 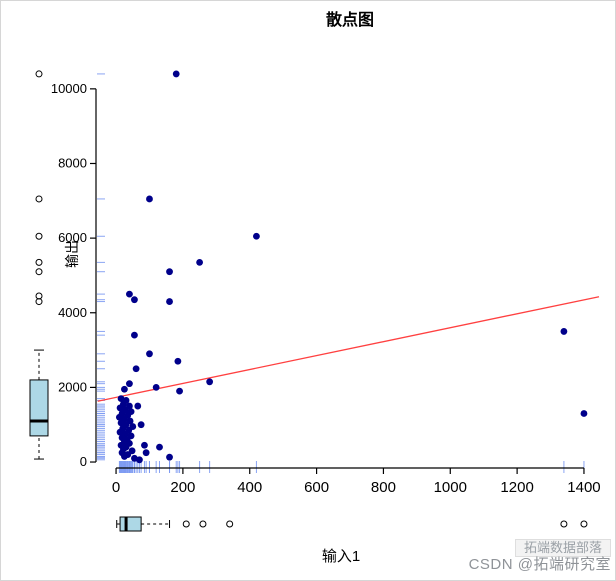 I want to click on x-tick-label: 400, so click(x=249, y=487).